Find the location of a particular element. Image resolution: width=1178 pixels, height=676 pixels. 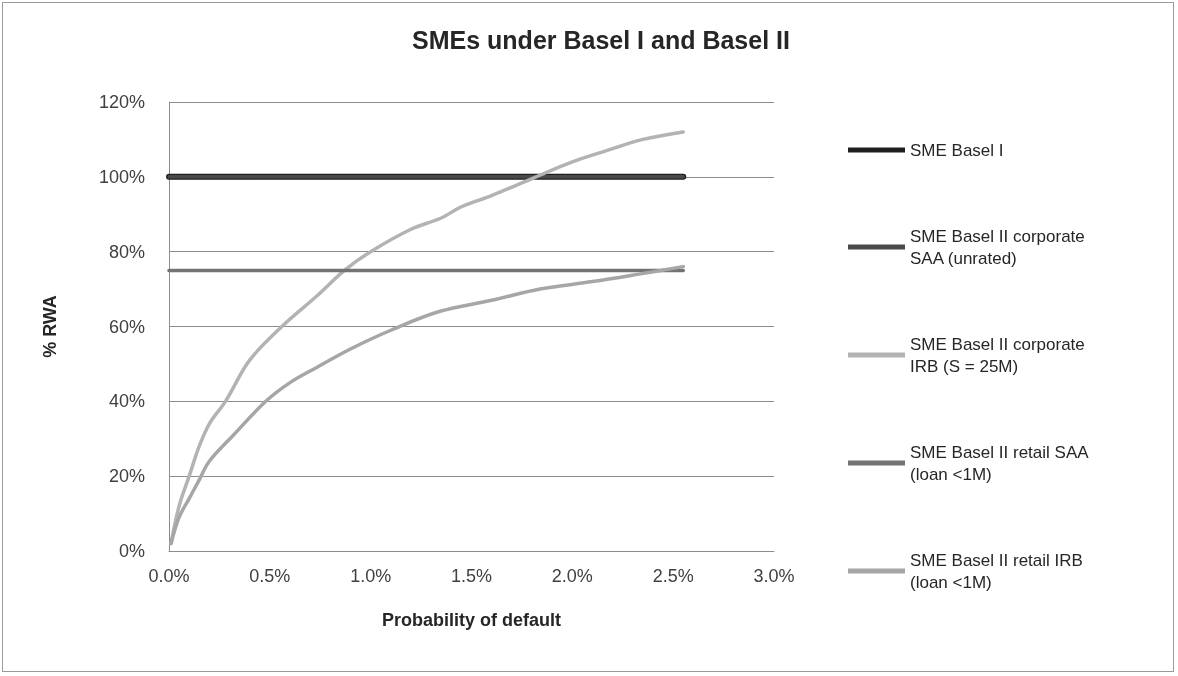

chart-title: SMEs under Basel I and Basel II is located at coordinates (601, 39).